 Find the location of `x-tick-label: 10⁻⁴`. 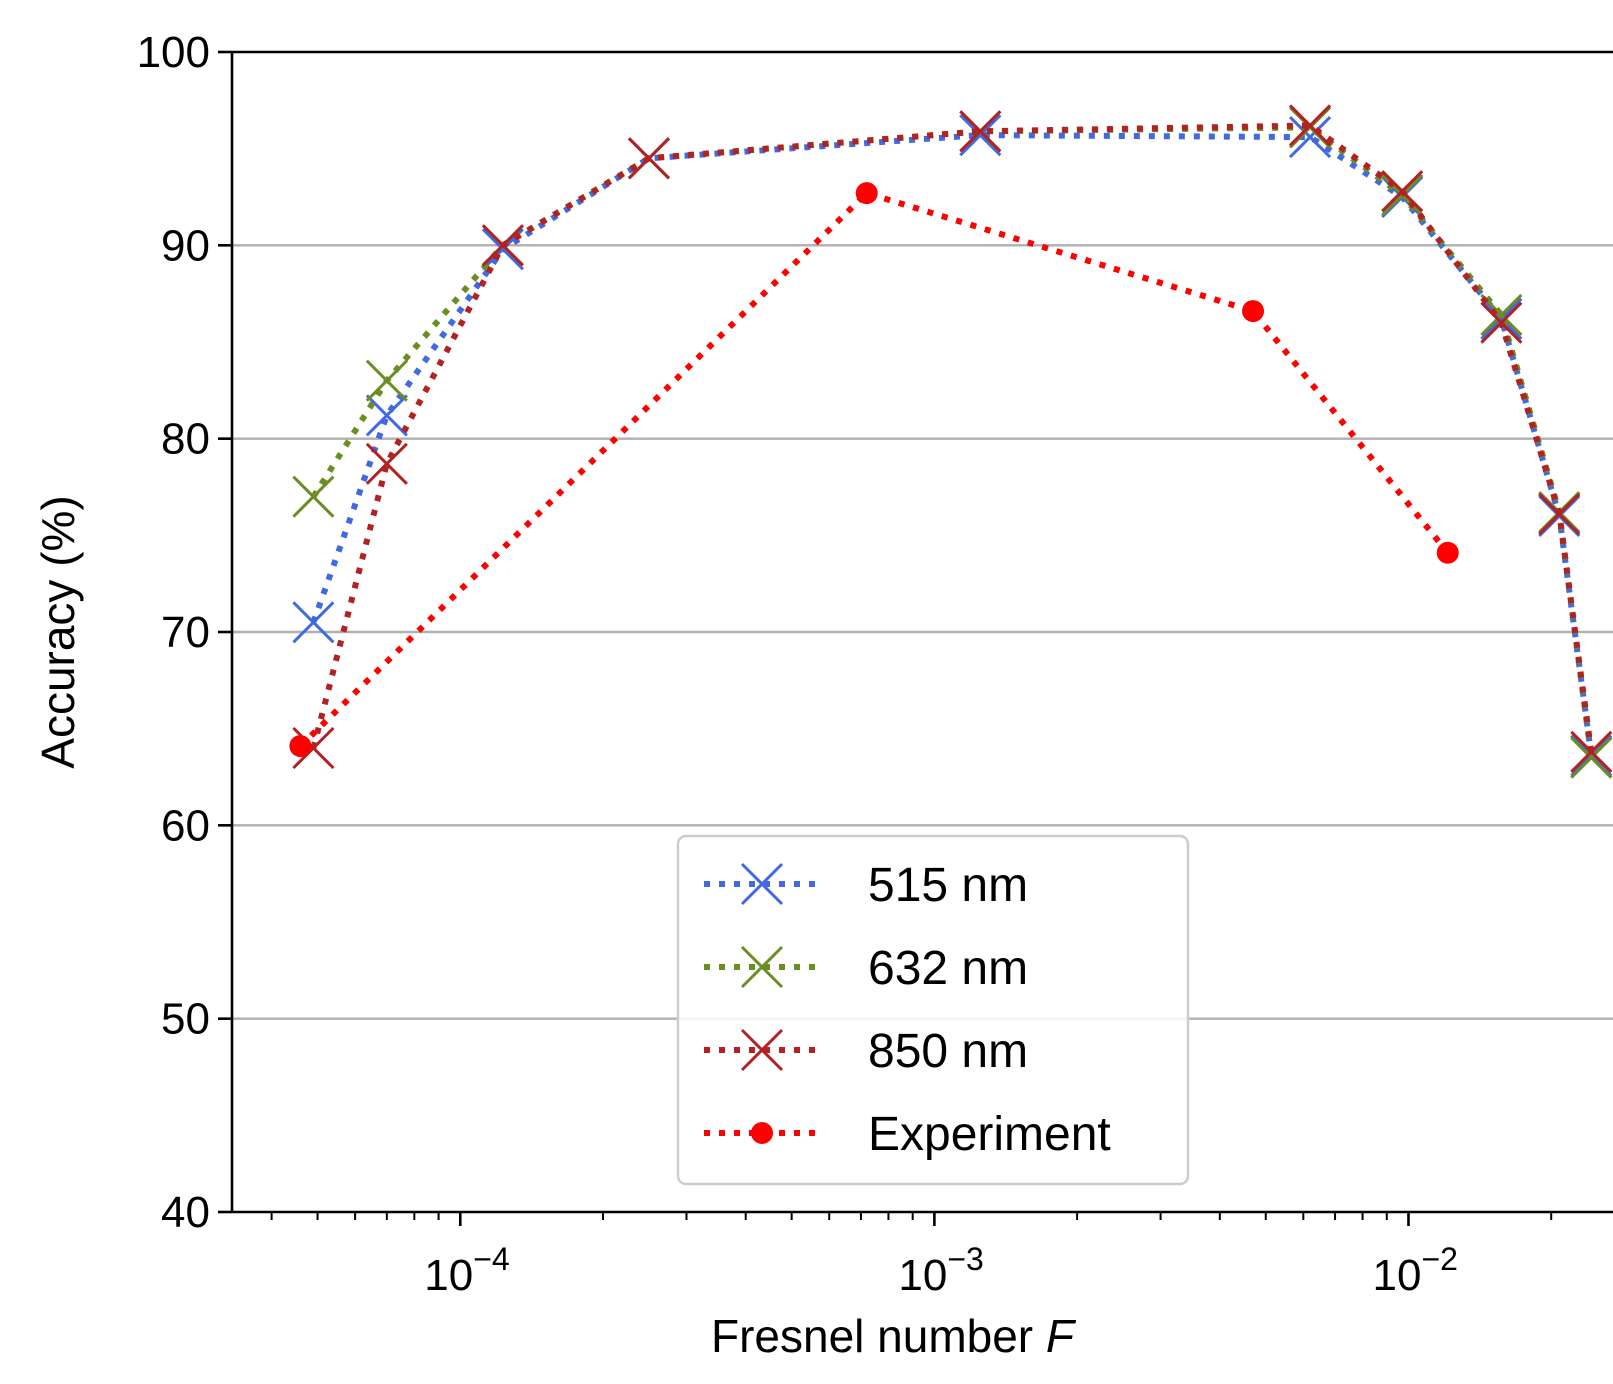

x-tick-label: 10⁻⁴ is located at coordinates (466, 1270).